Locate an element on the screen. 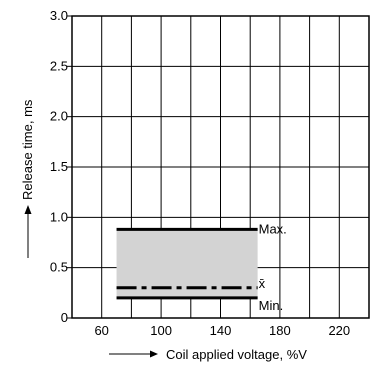 This screenshot has width=373, height=365. y-axis-title-group: Release time, ms is located at coordinates (27, 178).